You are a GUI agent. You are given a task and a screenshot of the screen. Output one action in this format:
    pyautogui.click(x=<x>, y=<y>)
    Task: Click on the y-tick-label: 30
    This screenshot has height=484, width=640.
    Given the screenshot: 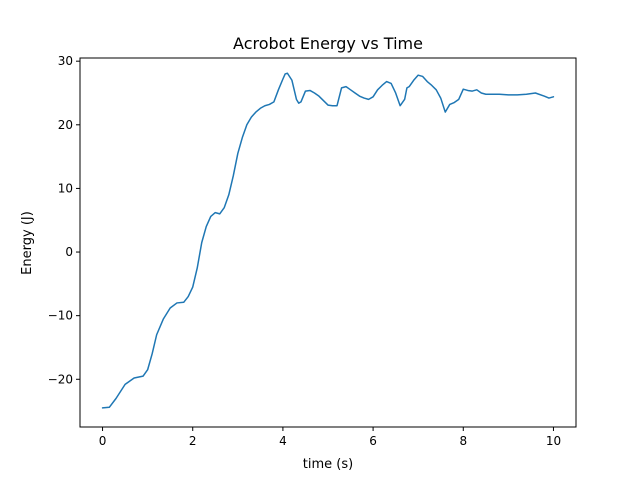 What is the action you would take?
    pyautogui.click(x=65, y=61)
    